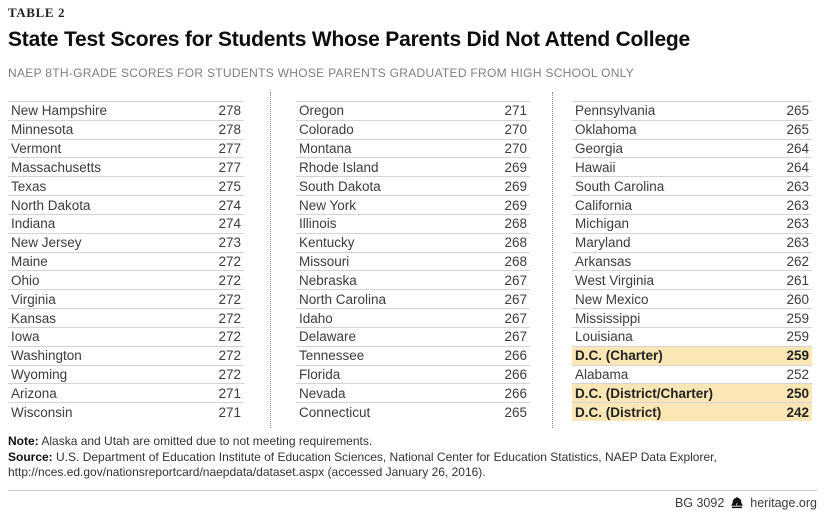 The width and height of the screenshot is (825, 517). I want to click on table-row: West Virginia 261, so click(692, 279).